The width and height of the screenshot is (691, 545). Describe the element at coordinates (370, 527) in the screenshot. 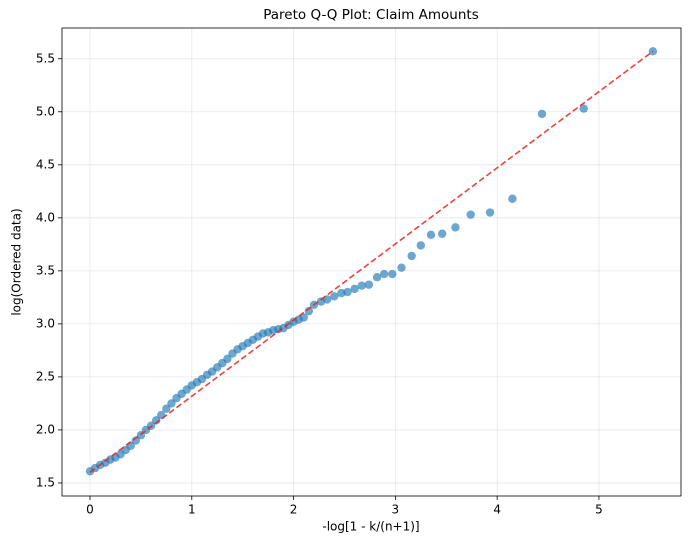

I see `x-axis-label: -log[1 - k/(n+1)]` at that location.